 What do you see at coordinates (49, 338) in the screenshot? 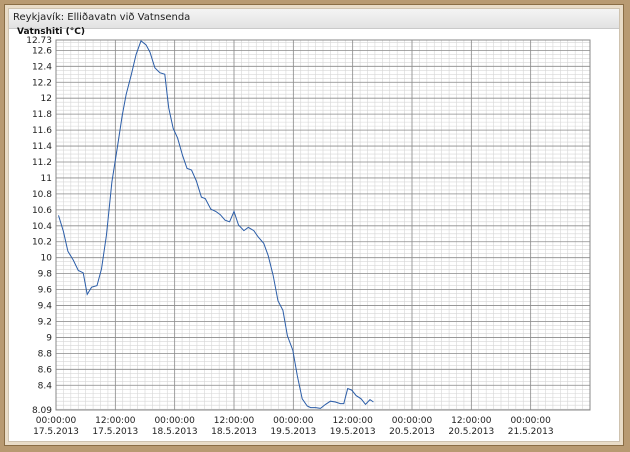
I see `y-tick-label: 9` at bounding box center [49, 338].